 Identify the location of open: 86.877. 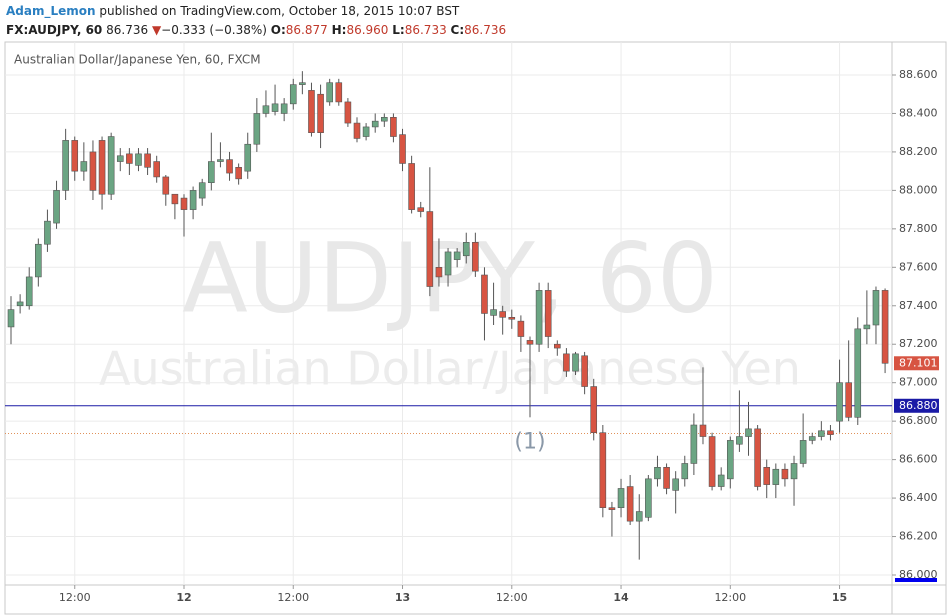
(307, 30).